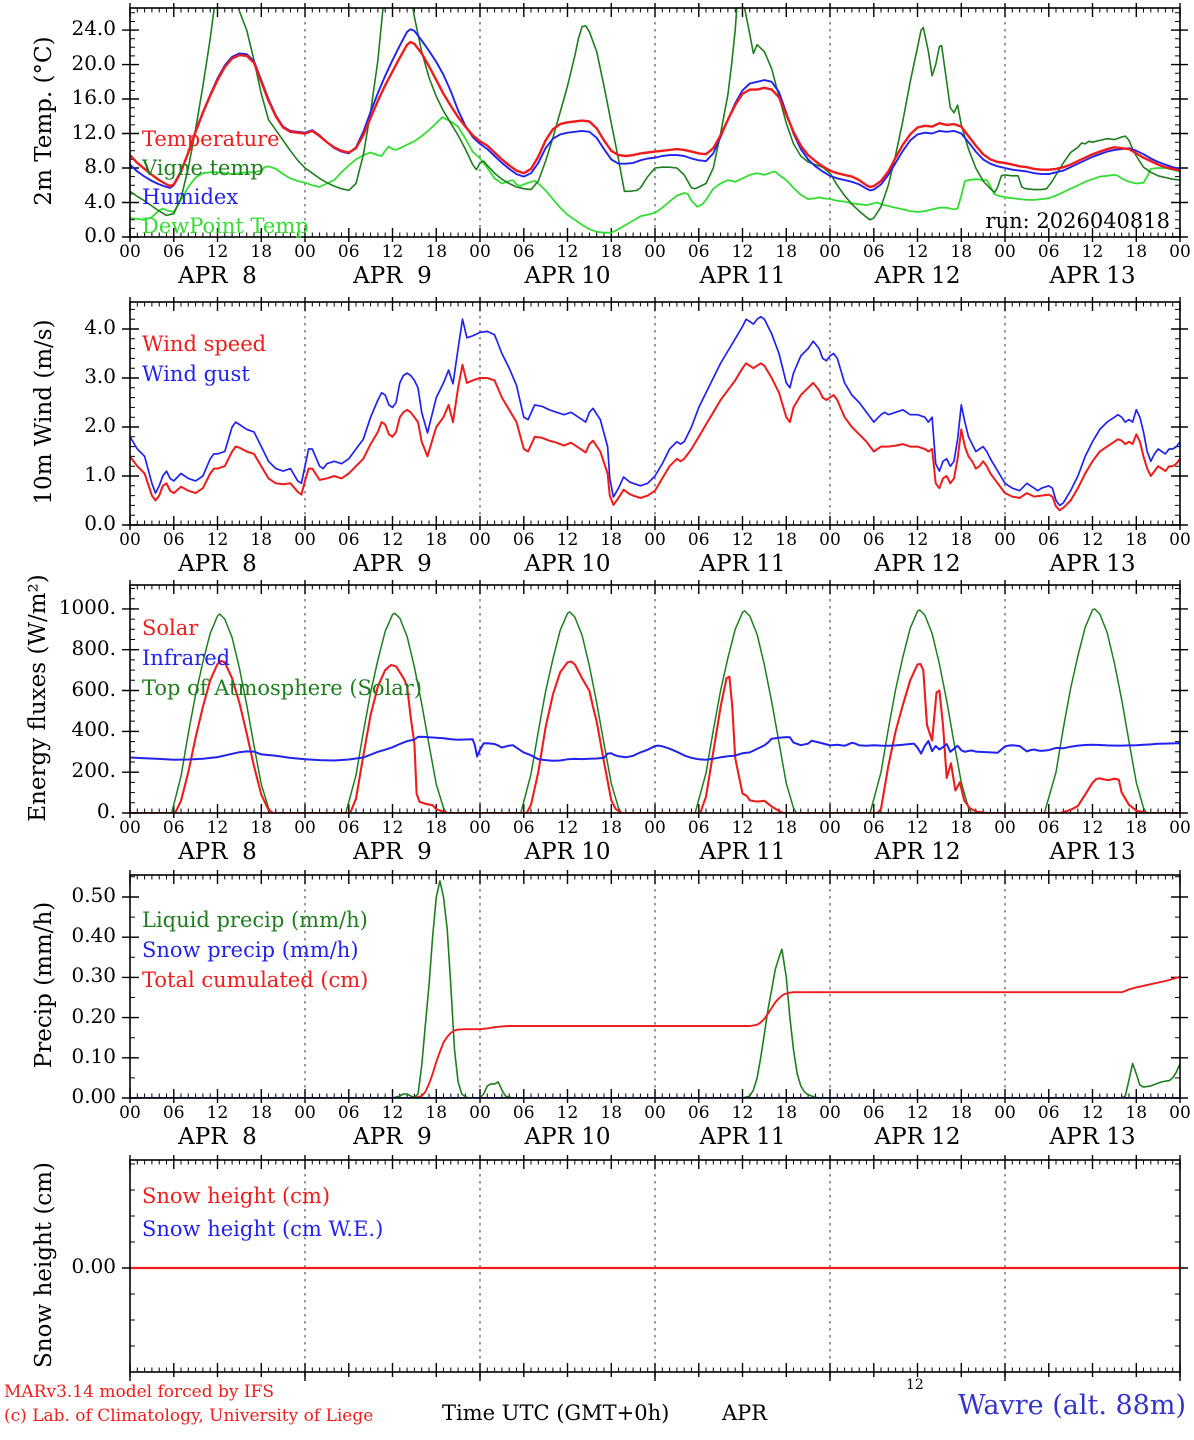 Image resolution: width=1194 pixels, height=1440 pixels. What do you see at coordinates (263, 1229) in the screenshot?
I see `legend-item: Snow height (cm W.E.)` at bounding box center [263, 1229].